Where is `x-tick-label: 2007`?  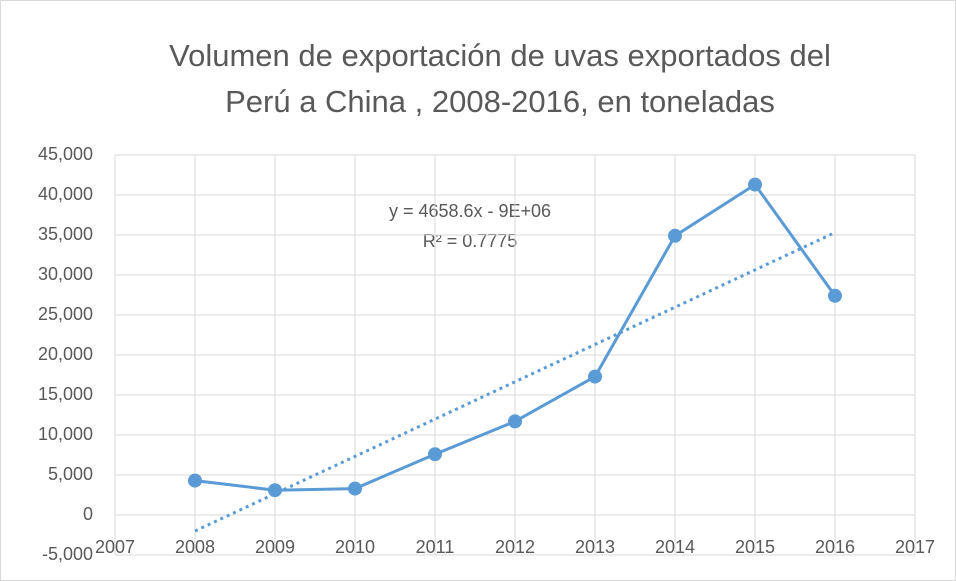 x-tick-label: 2007 is located at coordinates (115, 547).